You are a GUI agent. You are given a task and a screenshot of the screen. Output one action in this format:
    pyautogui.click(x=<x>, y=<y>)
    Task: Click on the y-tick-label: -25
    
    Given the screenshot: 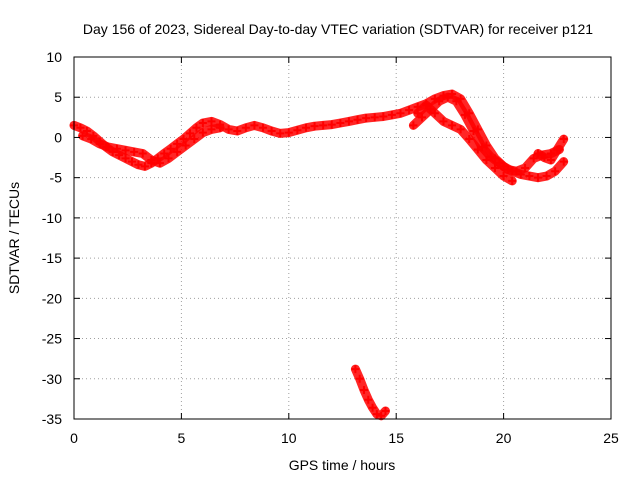 What is the action you would take?
    pyautogui.click(x=52, y=339)
    